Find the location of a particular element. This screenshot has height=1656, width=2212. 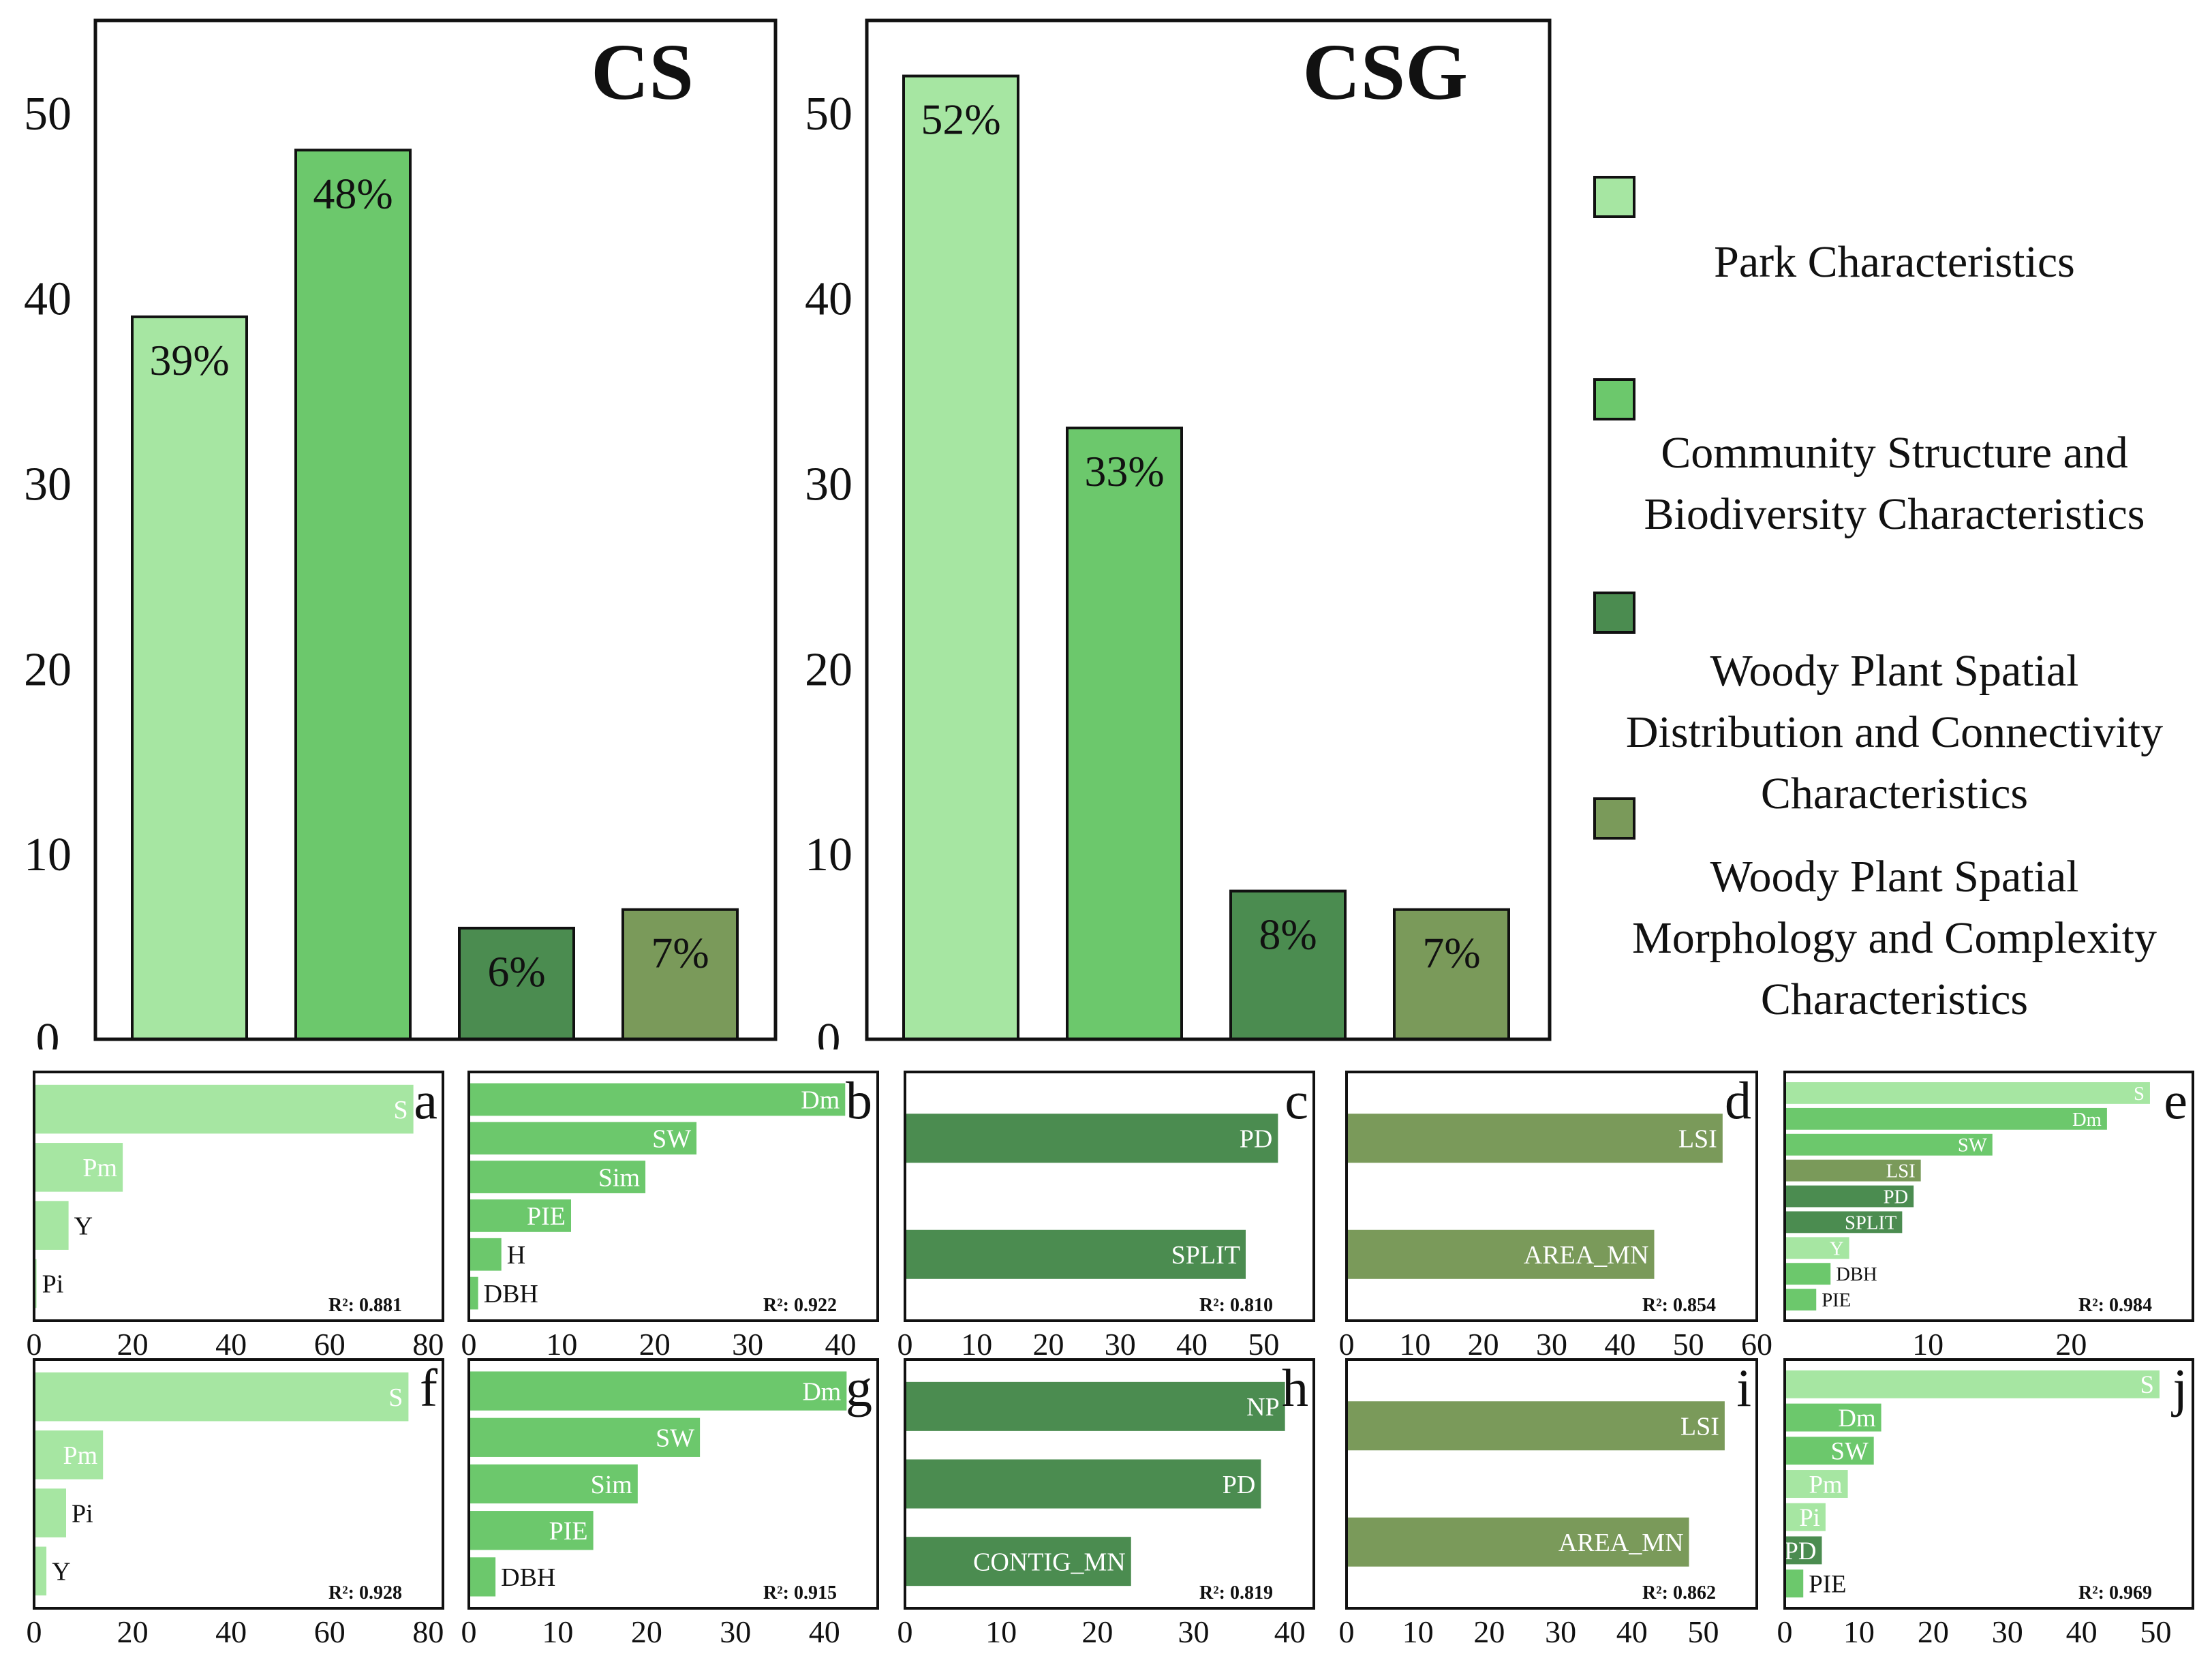

panel-bar-label-e-2: Dm is located at coordinates (2087, 1120).